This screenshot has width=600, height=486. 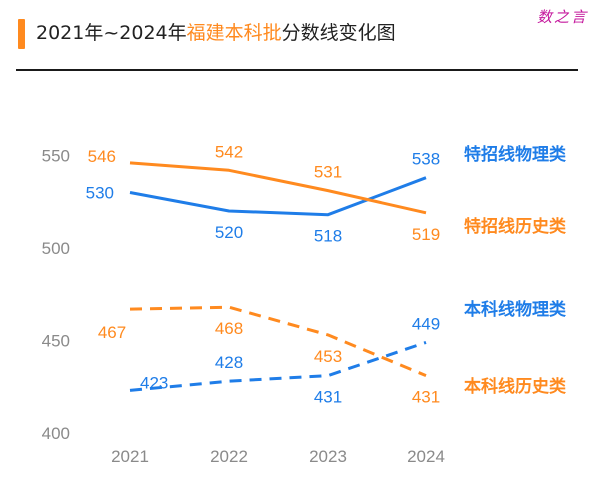 What do you see at coordinates (426, 456) in the screenshot?
I see `x-tick-label: 2024` at bounding box center [426, 456].